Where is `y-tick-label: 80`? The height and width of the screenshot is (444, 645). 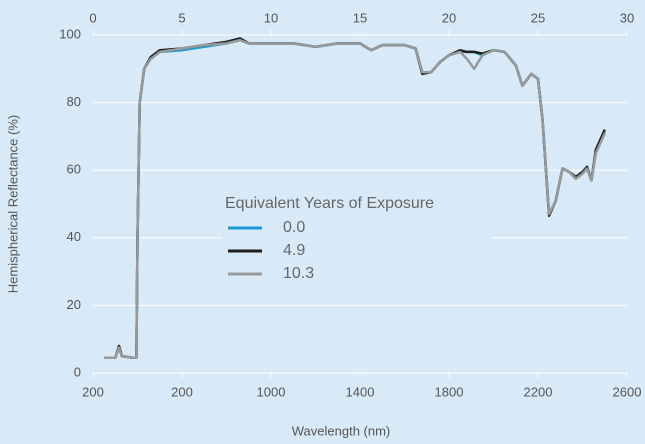
y-tick-label: 80 is located at coordinates (74, 101).